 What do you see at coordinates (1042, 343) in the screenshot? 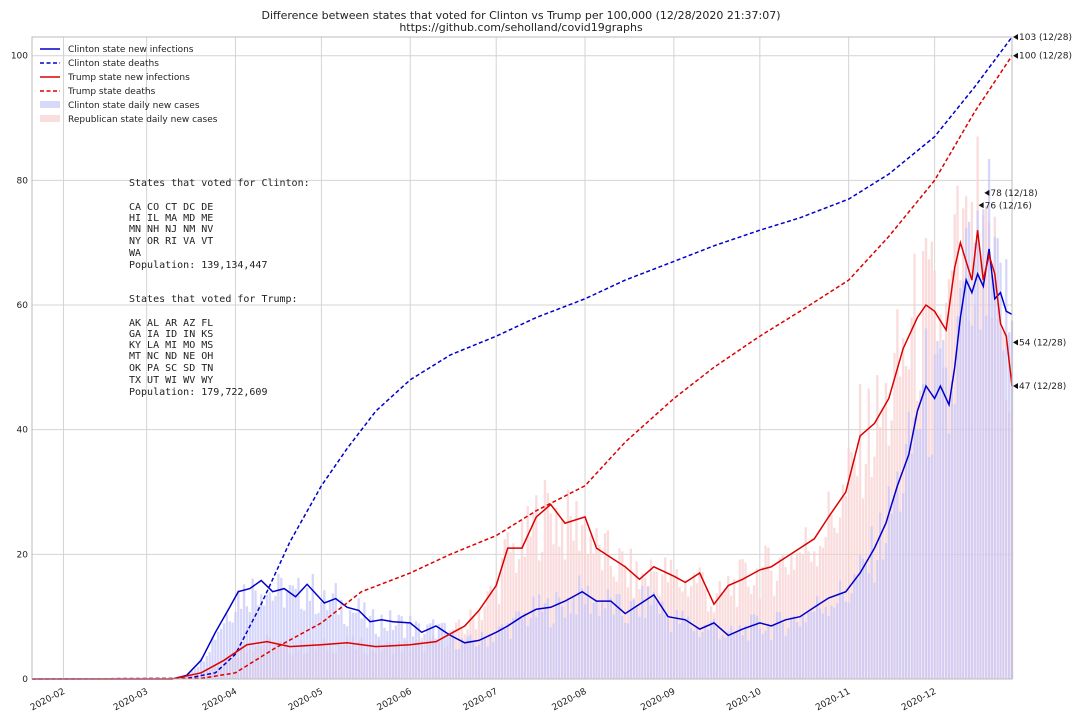
I see `annotation-label: 54 (12/28)` at bounding box center [1042, 343].